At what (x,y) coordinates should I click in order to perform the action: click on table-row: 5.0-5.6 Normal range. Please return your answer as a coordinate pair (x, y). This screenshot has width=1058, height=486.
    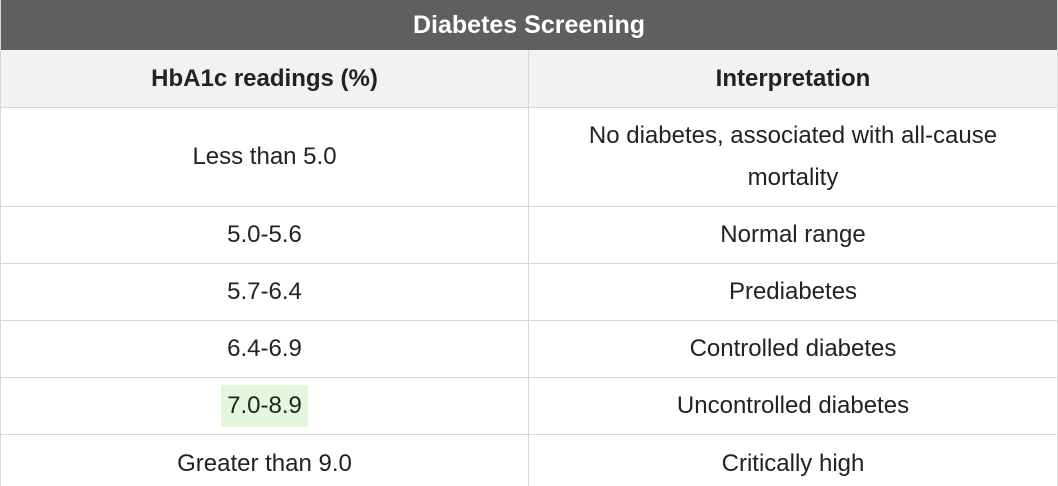
    Looking at the image, I should click on (529, 235).